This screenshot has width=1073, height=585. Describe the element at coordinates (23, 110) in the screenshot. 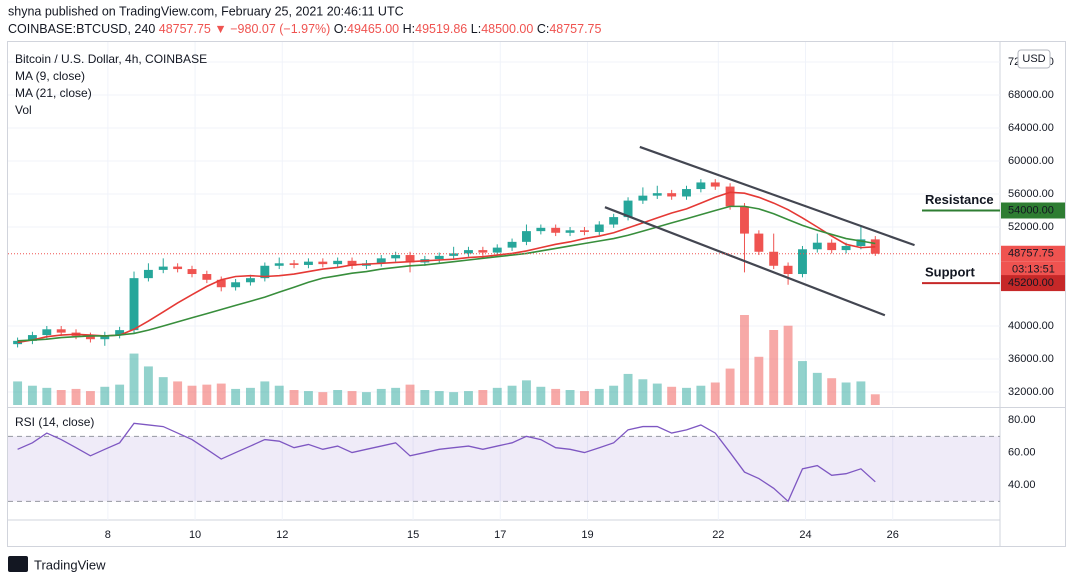

I see `legend-vol: Vol` at that location.